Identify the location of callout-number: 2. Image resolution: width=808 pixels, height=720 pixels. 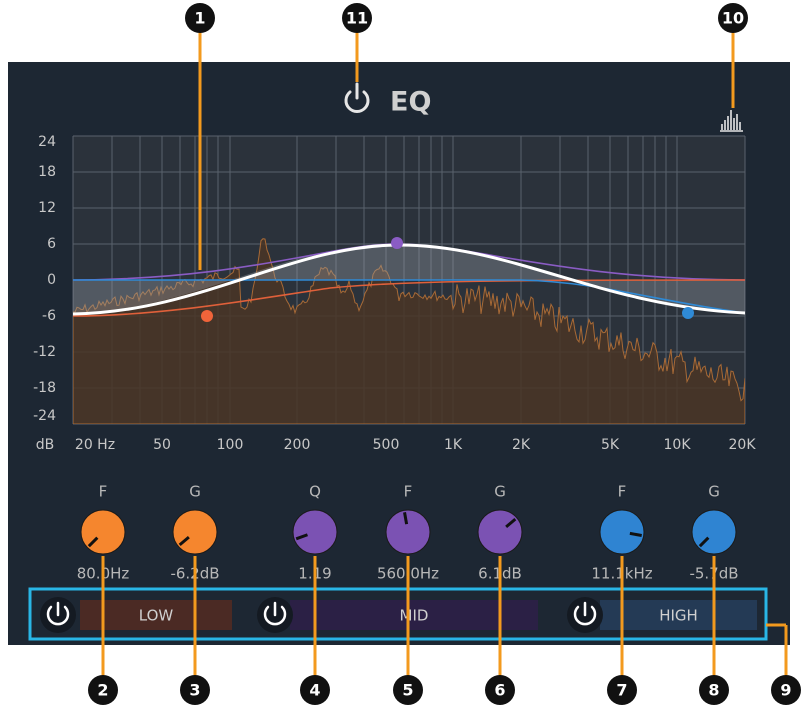
(102, 690).